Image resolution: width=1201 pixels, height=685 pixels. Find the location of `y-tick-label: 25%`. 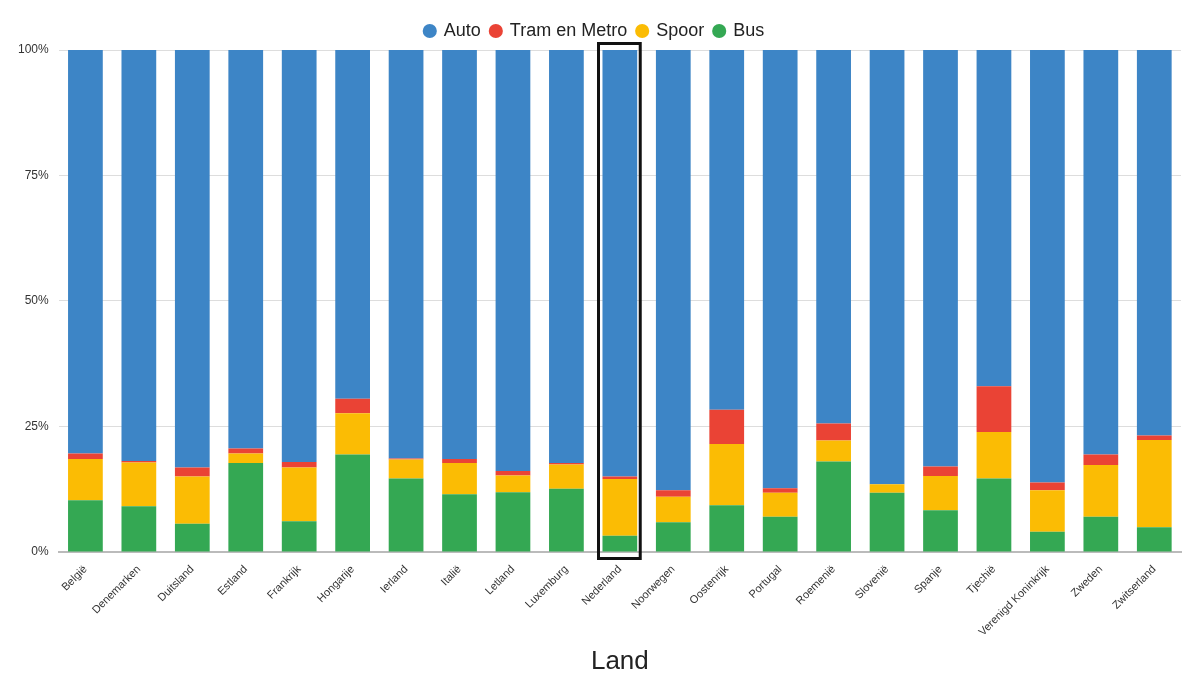

y-tick-label: 25% is located at coordinates (37, 425).